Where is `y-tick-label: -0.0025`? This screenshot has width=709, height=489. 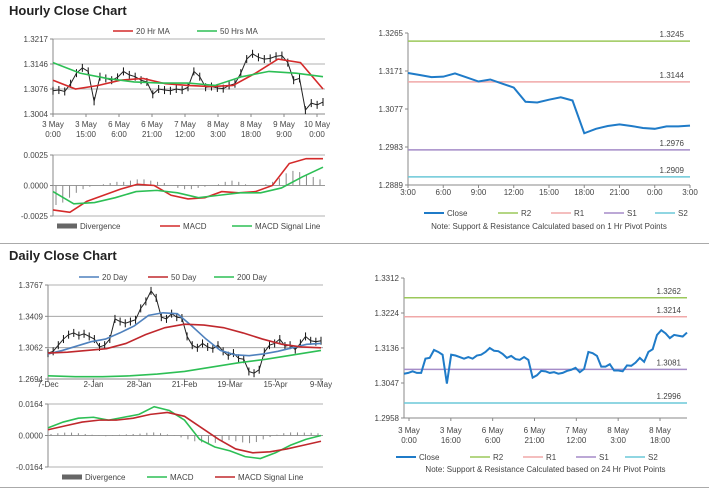 y-tick-label: -0.0025 is located at coordinates (35, 216).